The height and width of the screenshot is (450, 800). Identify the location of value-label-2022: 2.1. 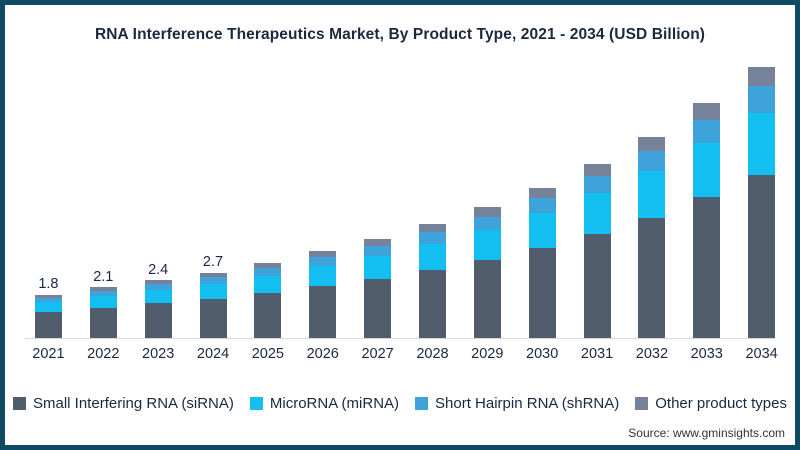
(103, 276).